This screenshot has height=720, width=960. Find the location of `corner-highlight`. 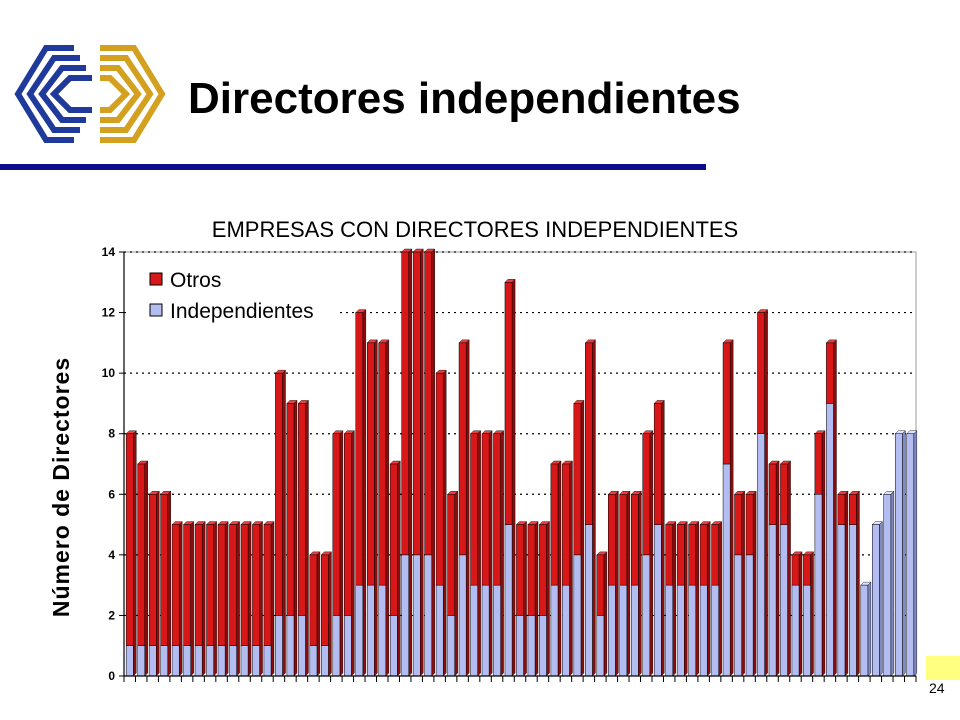

corner-highlight is located at coordinates (943, 668).